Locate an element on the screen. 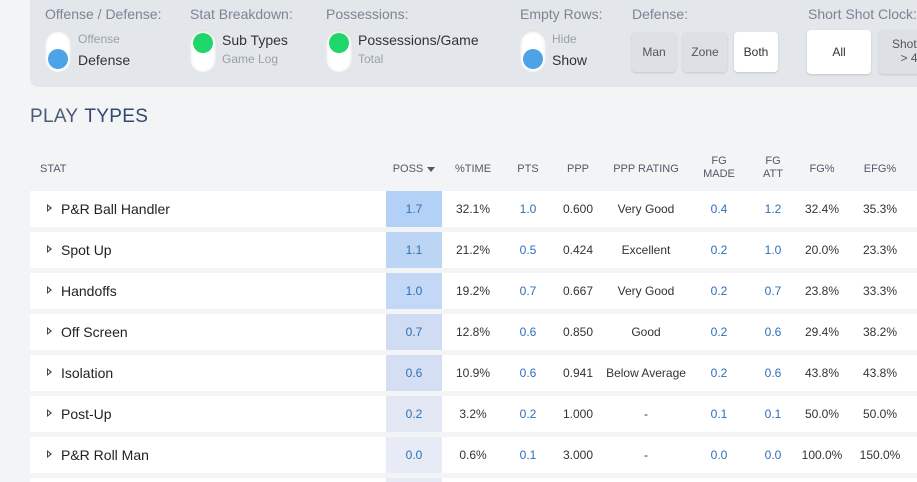 The image size is (917, 482). offense-option: Offense is located at coordinates (99, 39).